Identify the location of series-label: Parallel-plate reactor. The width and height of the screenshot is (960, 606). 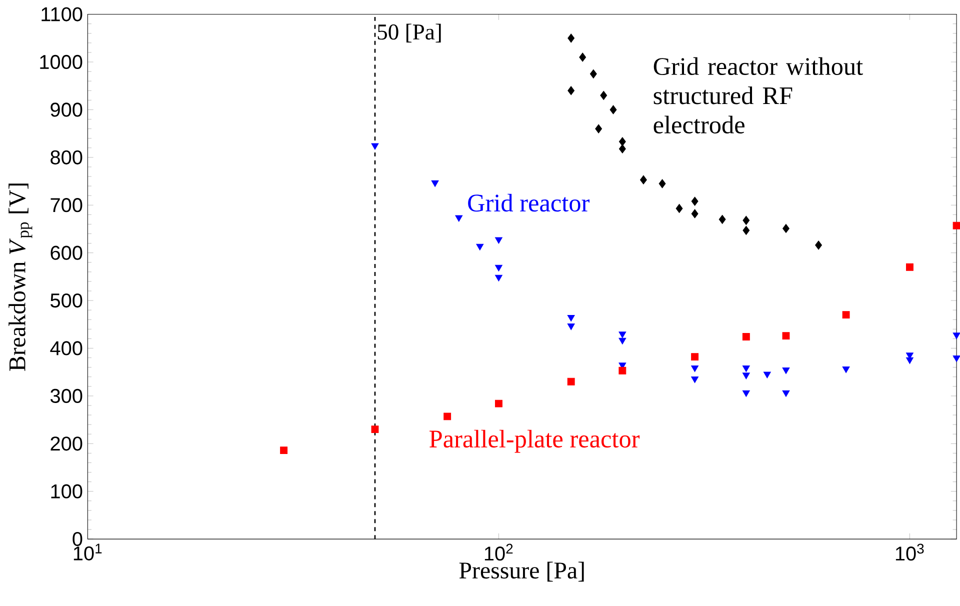
(535, 441).